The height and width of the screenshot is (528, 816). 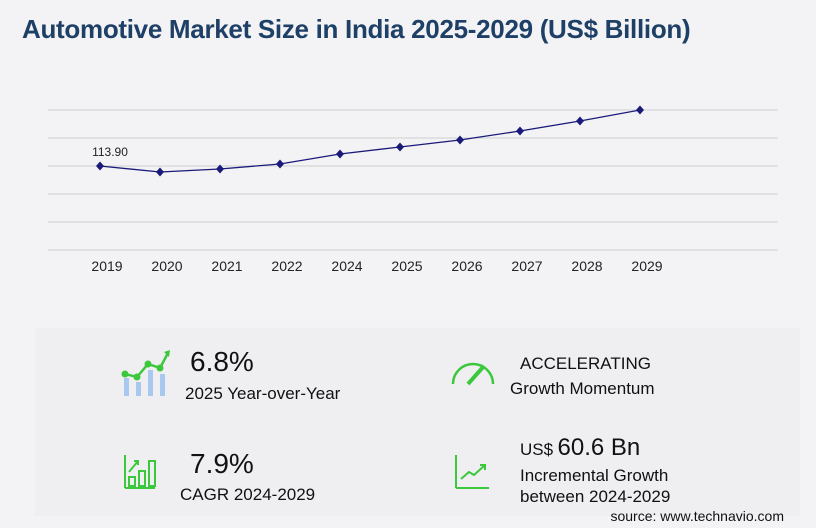 I want to click on momentum-value: ACCELERATING, so click(x=585, y=363).